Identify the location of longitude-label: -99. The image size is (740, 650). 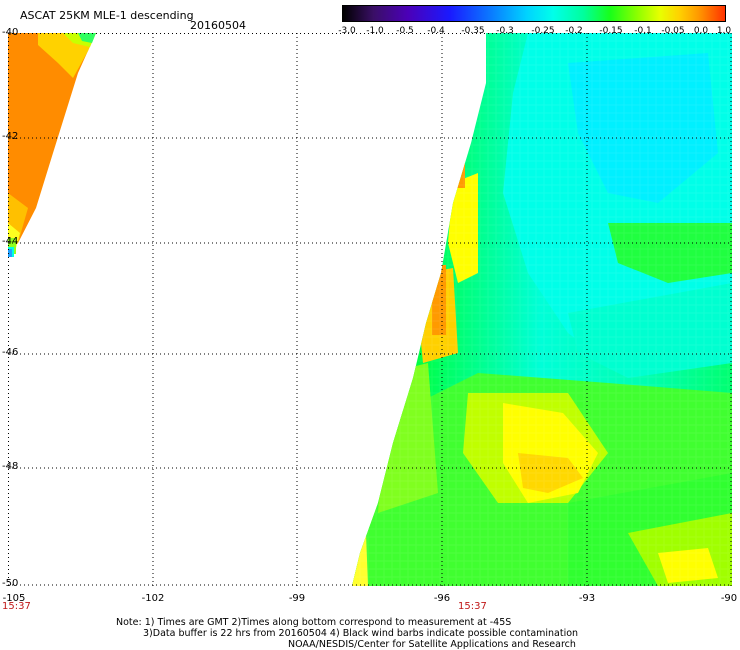
(297, 598).